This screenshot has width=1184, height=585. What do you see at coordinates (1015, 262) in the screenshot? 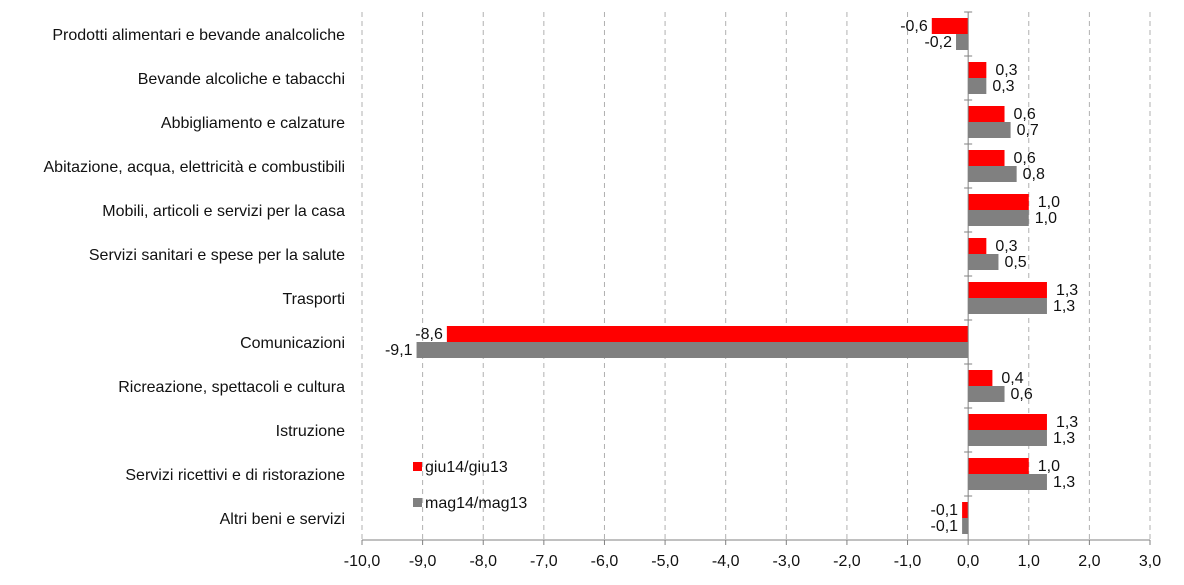
I see `data-label: 0,5` at bounding box center [1015, 262].